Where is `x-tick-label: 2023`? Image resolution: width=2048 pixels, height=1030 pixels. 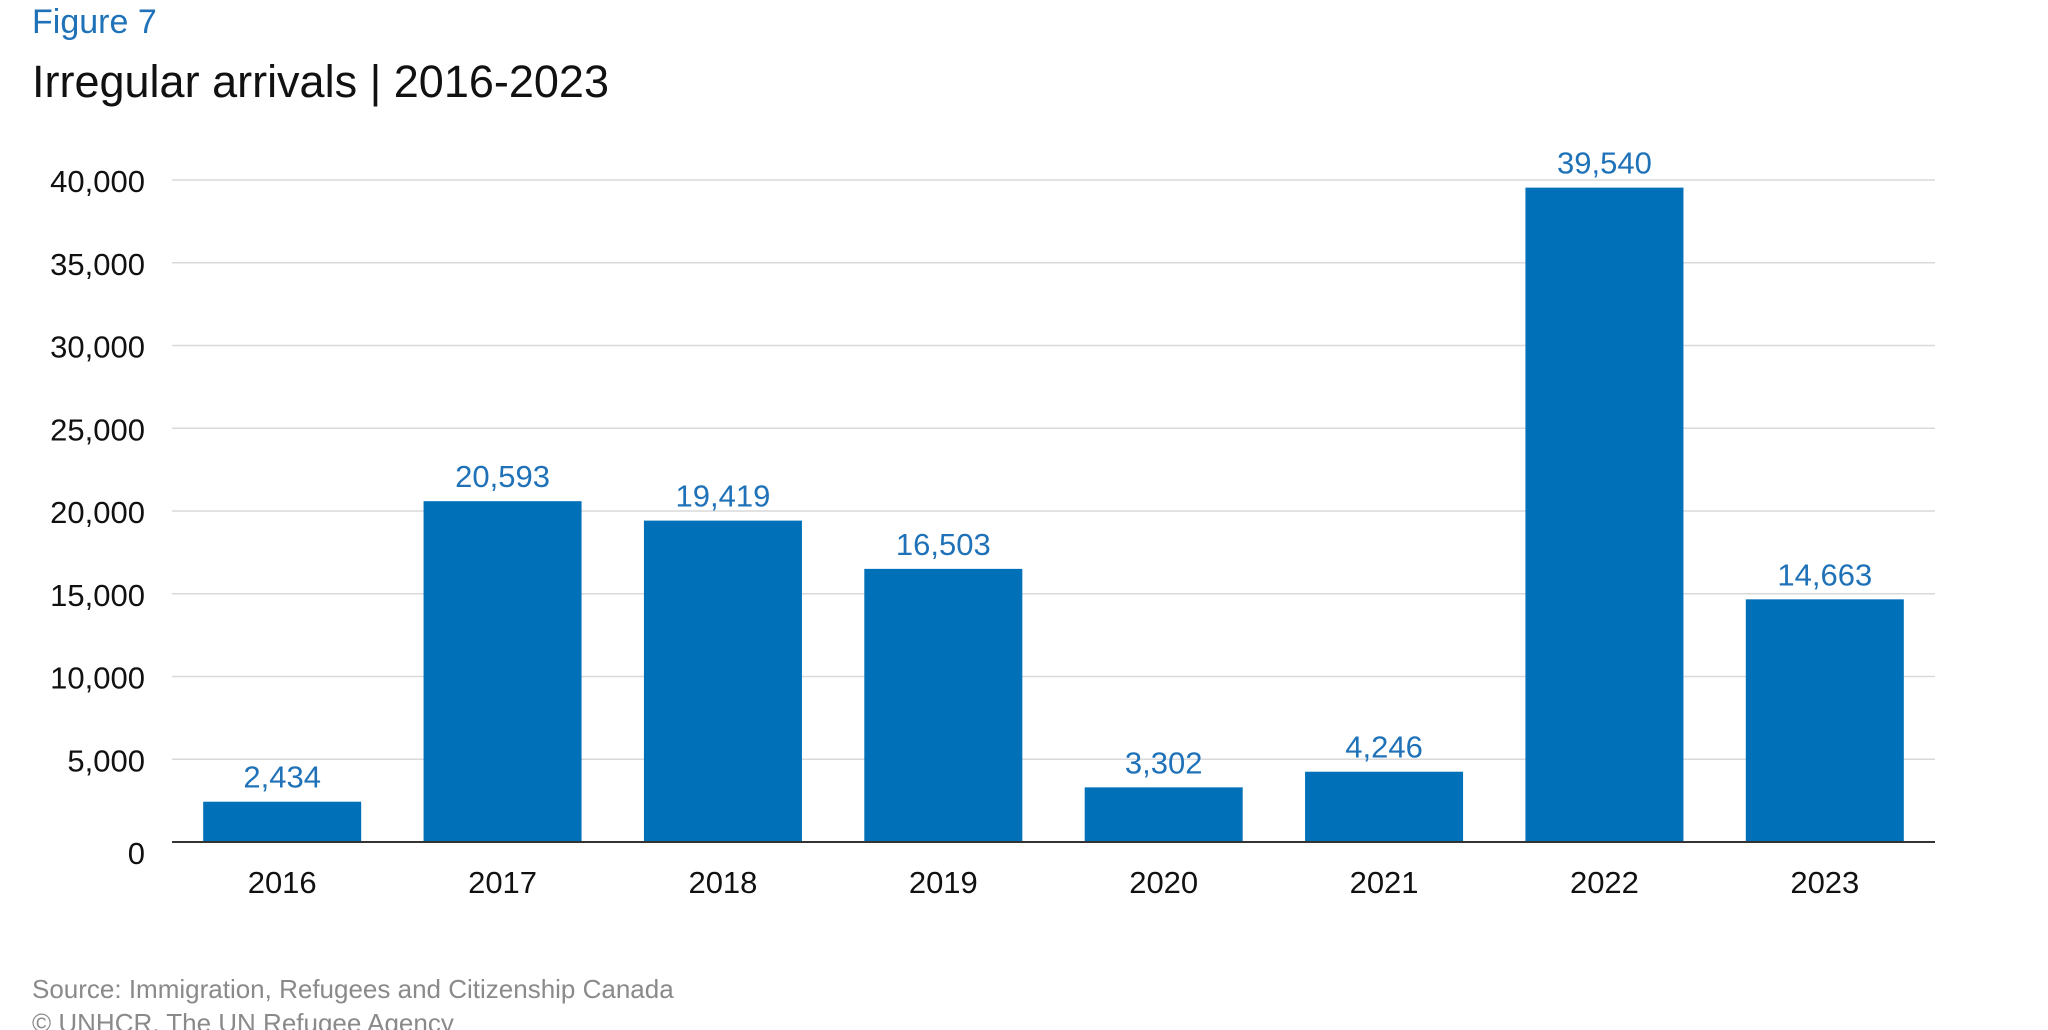 x-tick-label: 2023 is located at coordinates (1824, 882).